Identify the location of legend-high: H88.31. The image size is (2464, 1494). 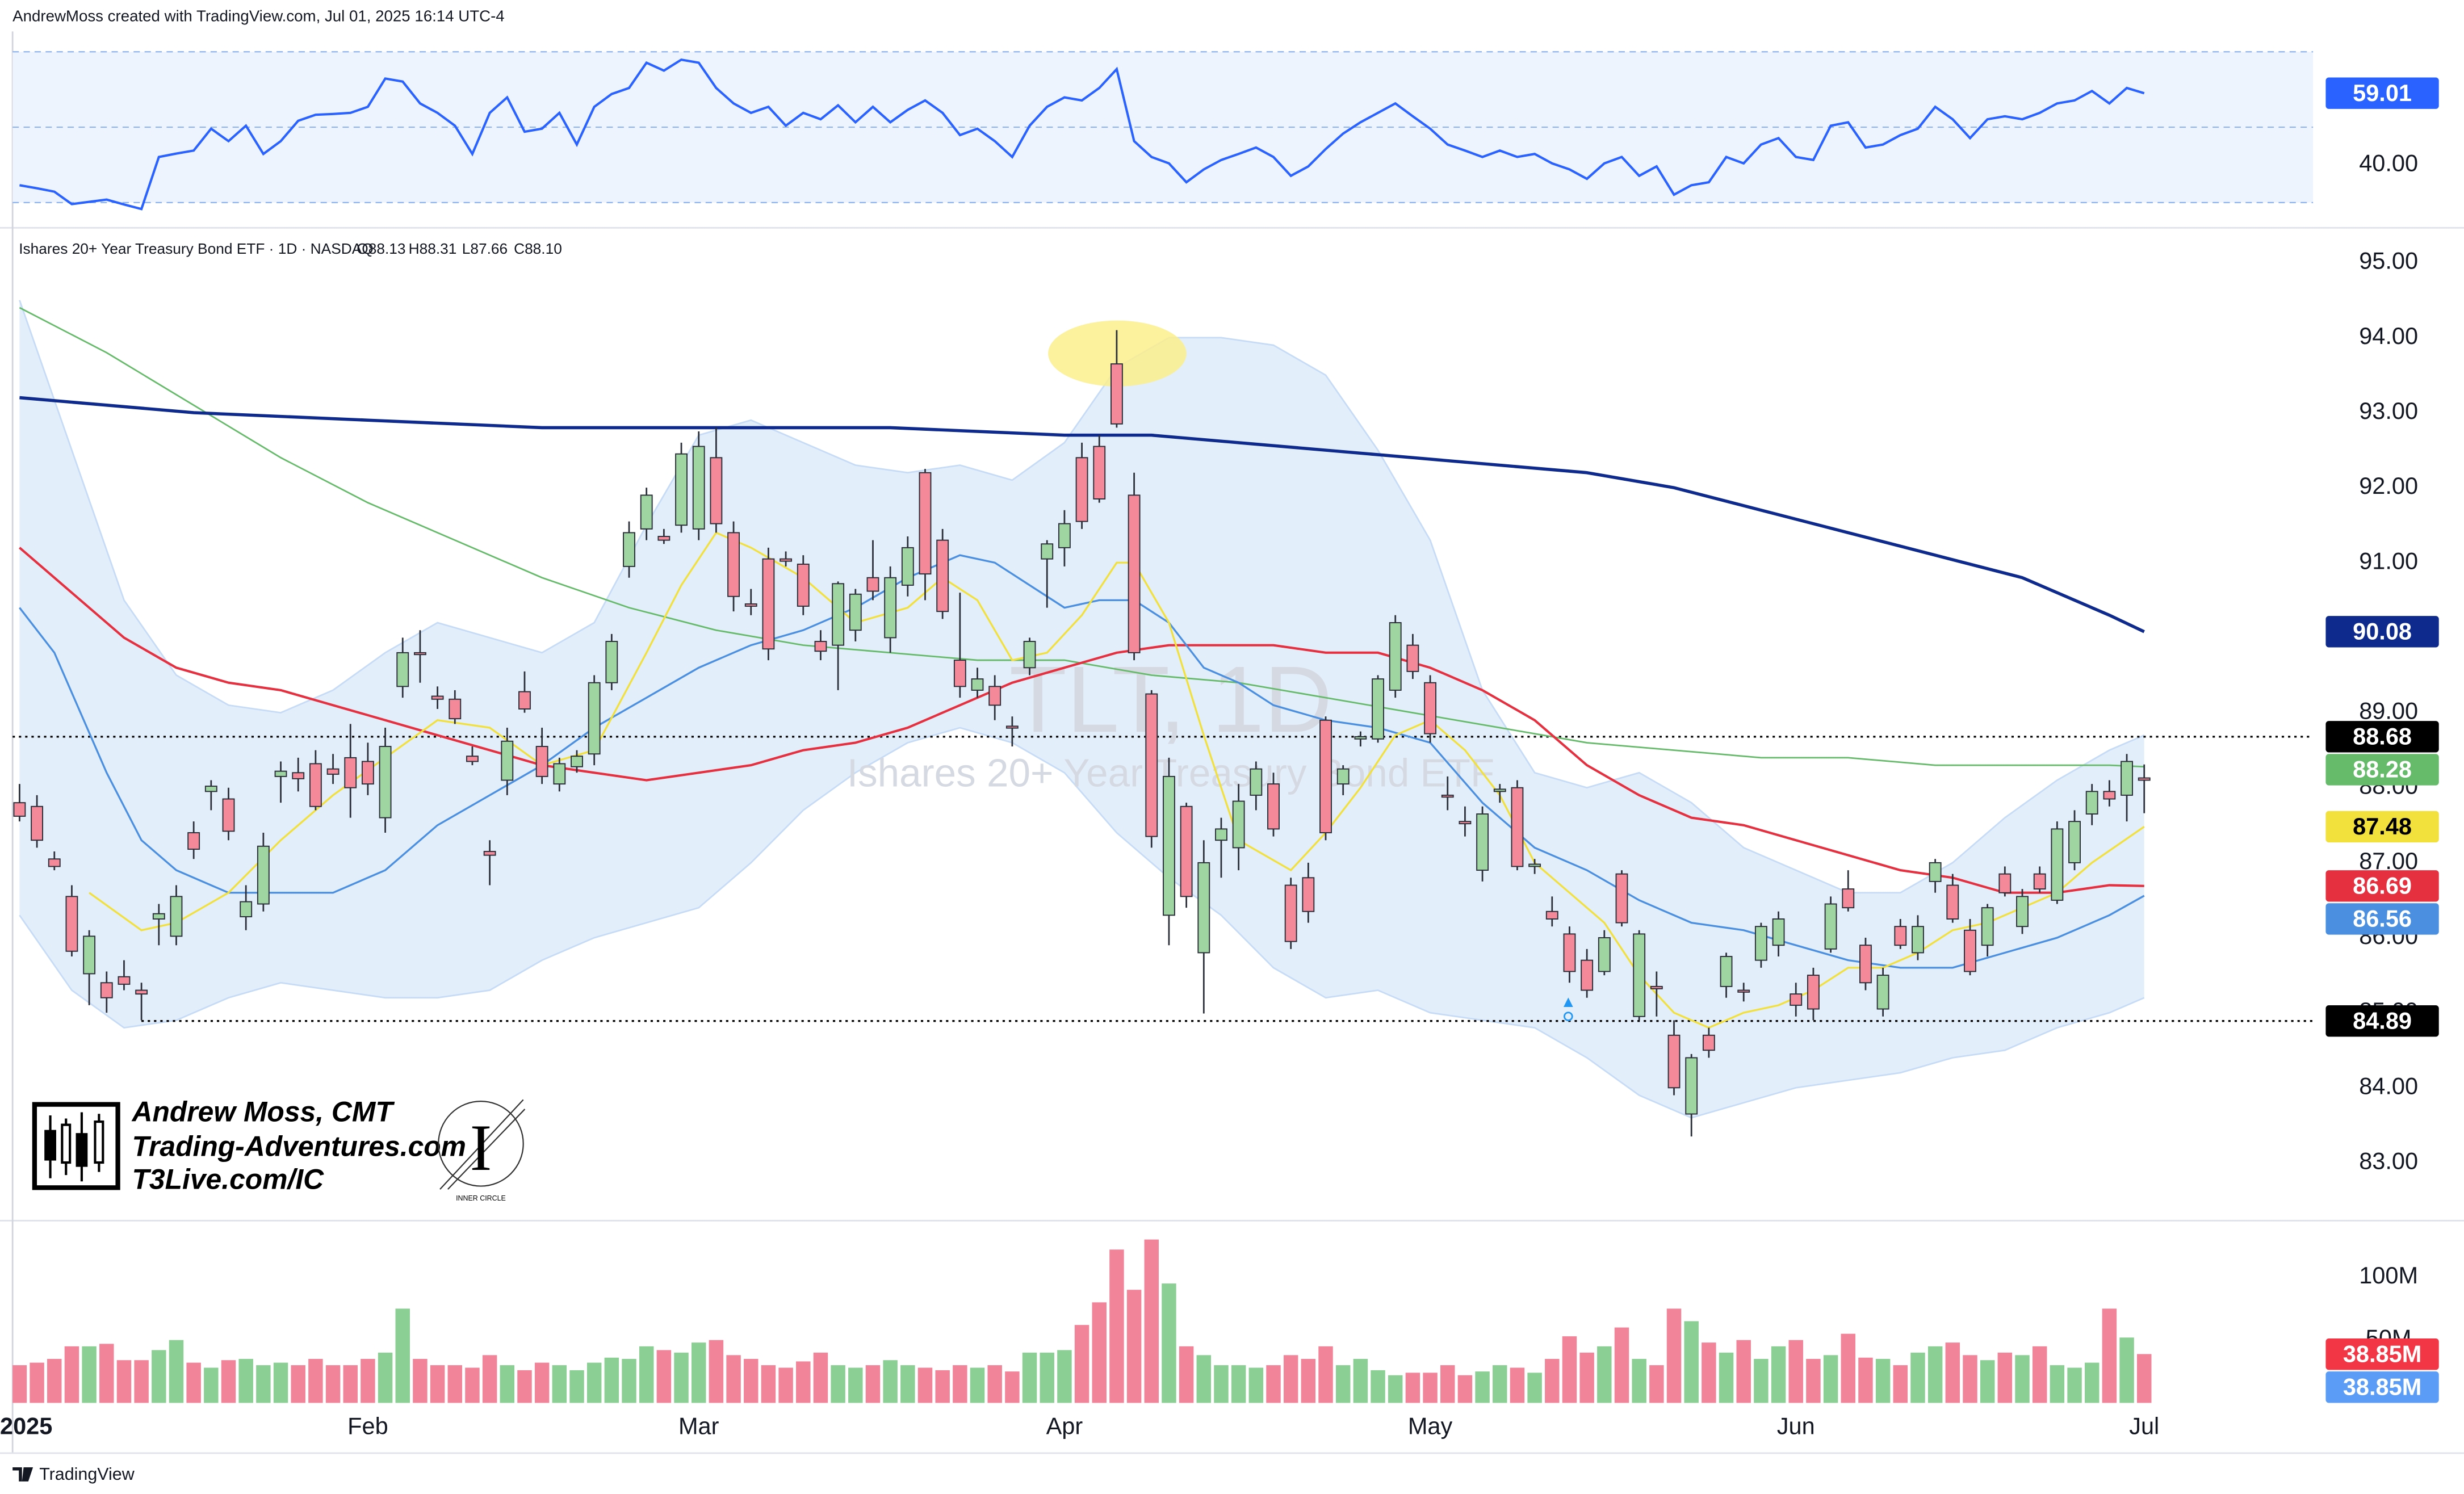
(433, 248).